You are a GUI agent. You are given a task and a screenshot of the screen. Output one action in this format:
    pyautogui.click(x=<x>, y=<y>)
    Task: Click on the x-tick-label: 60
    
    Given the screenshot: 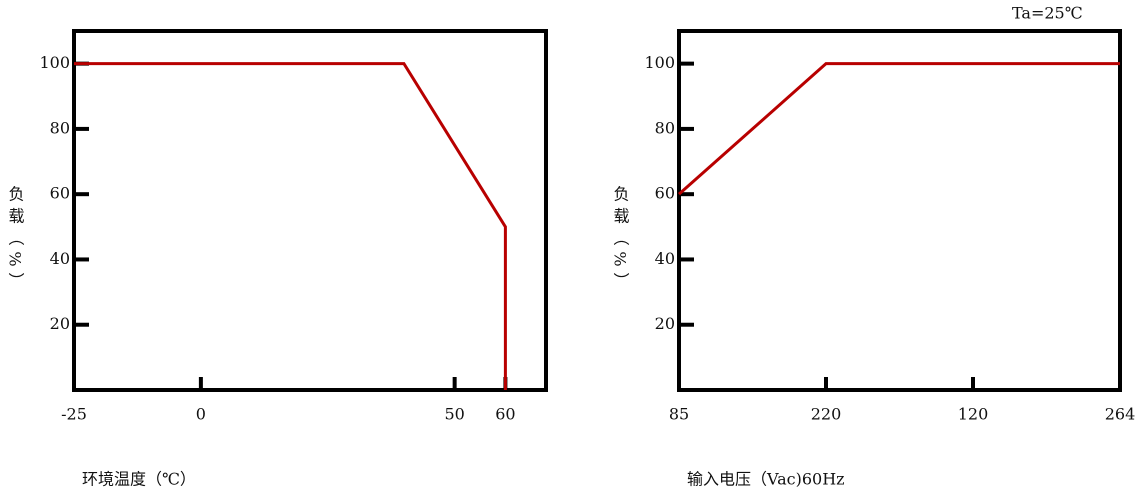 What is the action you would take?
    pyautogui.click(x=505, y=414)
    